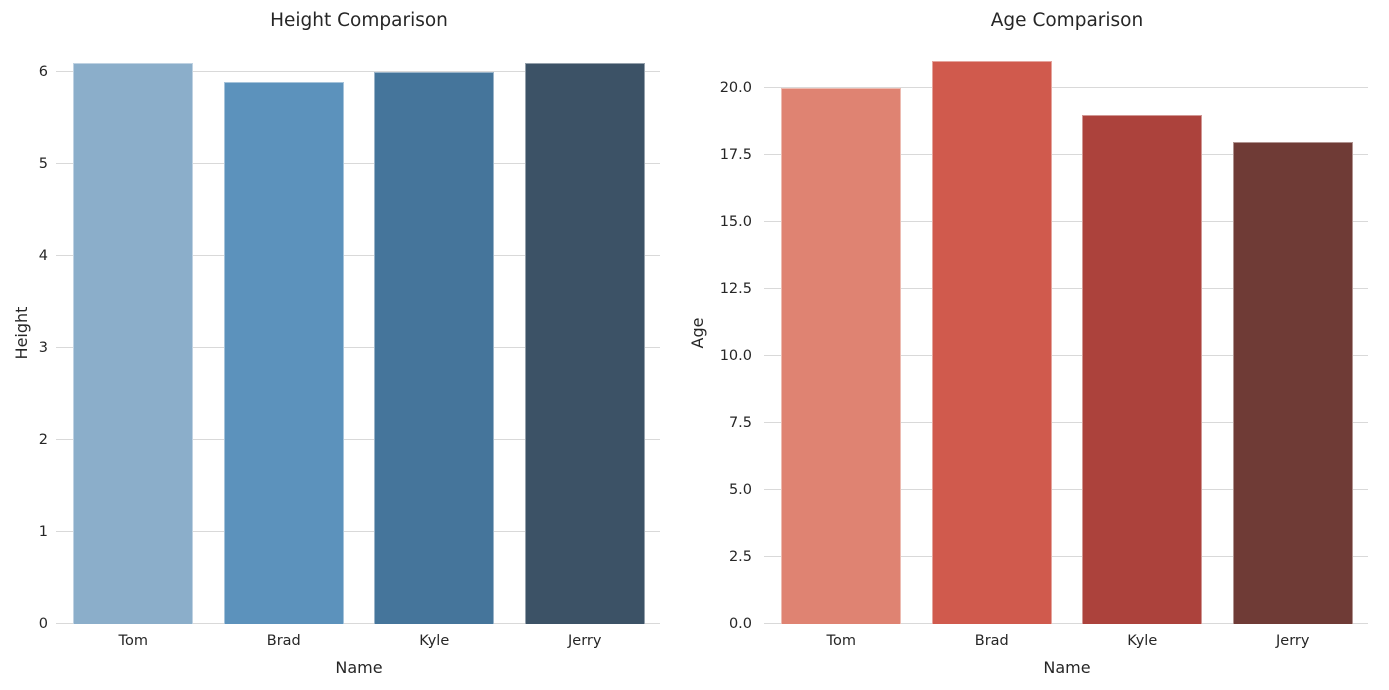  What do you see at coordinates (740, 557) in the screenshot?
I see `y-tick-label: 2.5` at bounding box center [740, 557].